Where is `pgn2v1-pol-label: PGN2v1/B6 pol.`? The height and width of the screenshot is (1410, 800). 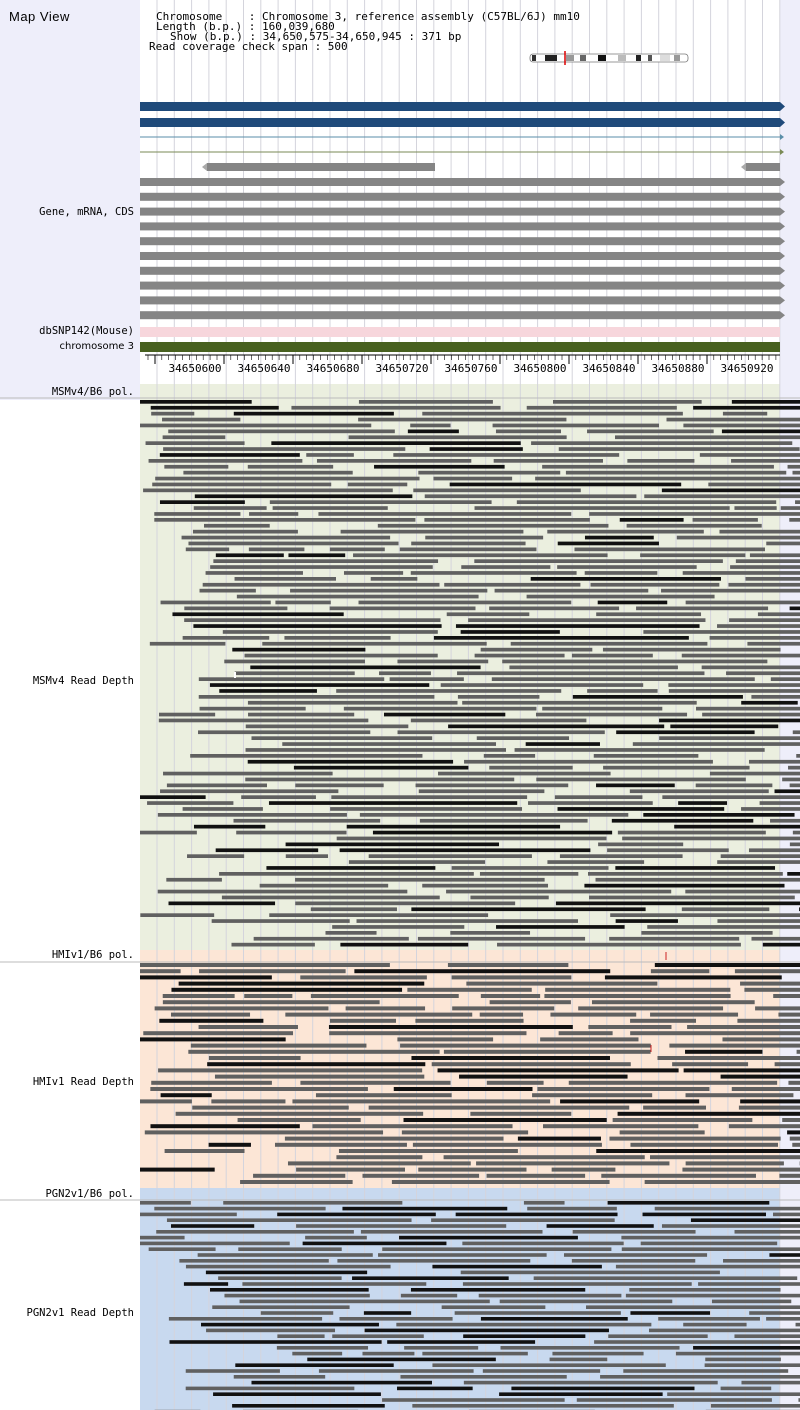 pgn2v1-pol-label: PGN2v1/B6 pol. is located at coordinates (89, 1194).